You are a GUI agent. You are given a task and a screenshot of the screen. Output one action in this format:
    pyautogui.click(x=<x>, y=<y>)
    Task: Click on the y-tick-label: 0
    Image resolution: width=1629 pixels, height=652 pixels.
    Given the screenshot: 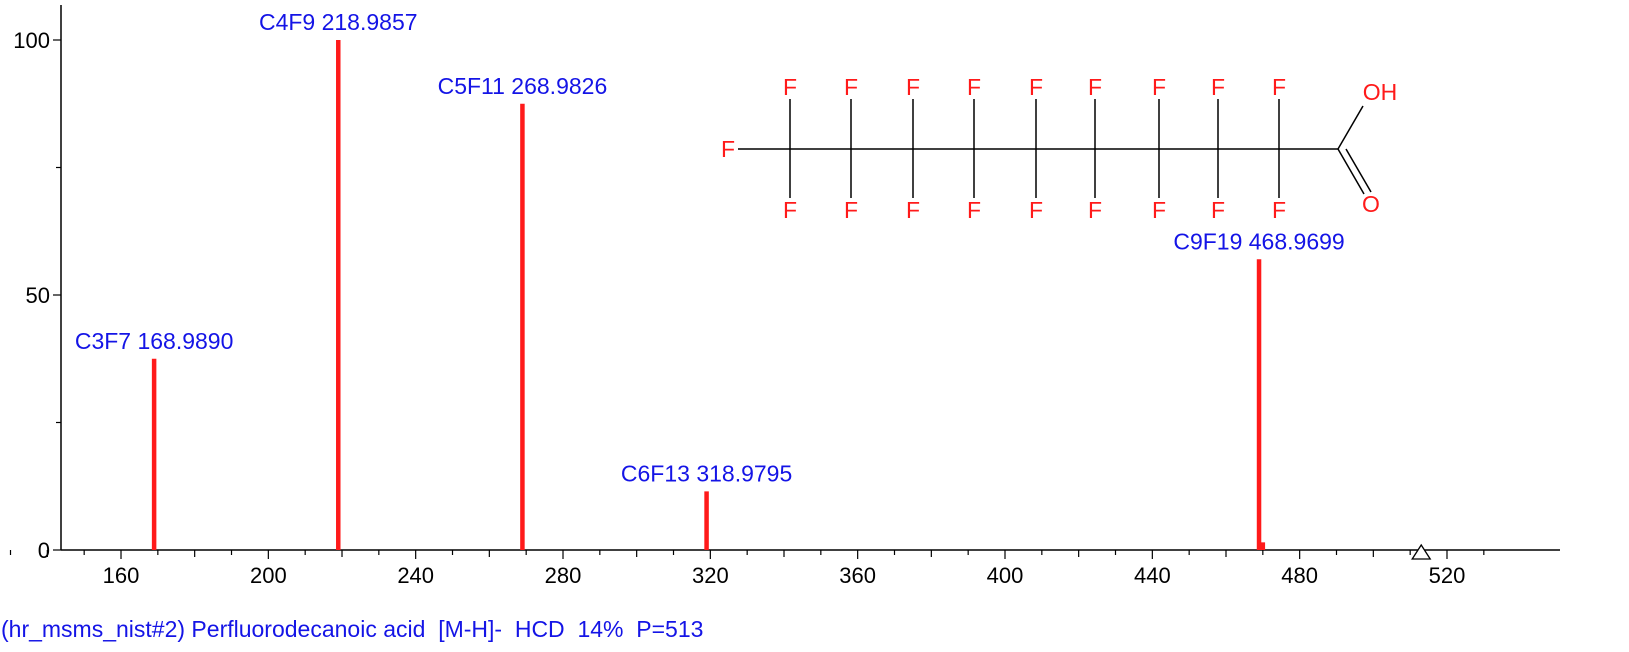 What is the action you would take?
    pyautogui.click(x=44, y=550)
    